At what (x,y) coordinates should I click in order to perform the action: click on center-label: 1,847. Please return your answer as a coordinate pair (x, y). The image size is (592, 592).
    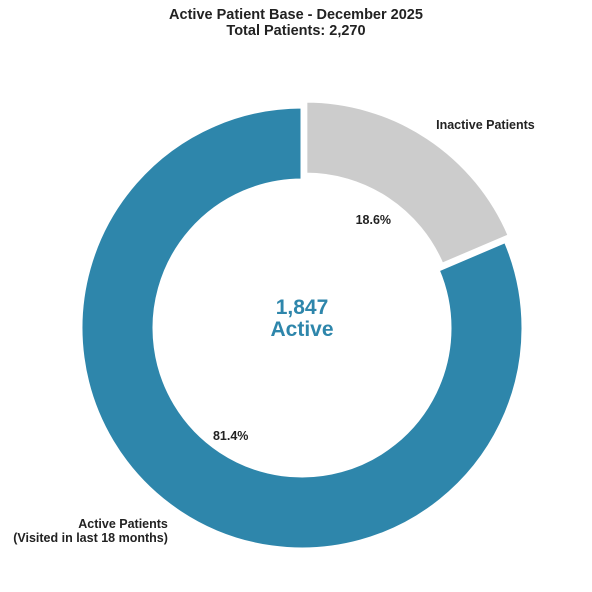
    Looking at the image, I should click on (302, 307).